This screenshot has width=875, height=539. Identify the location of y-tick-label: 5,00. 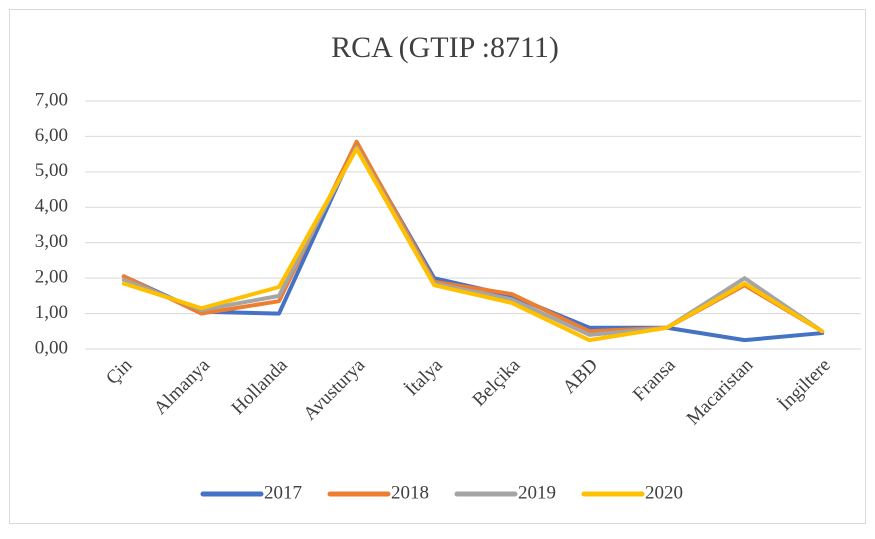
(51, 170).